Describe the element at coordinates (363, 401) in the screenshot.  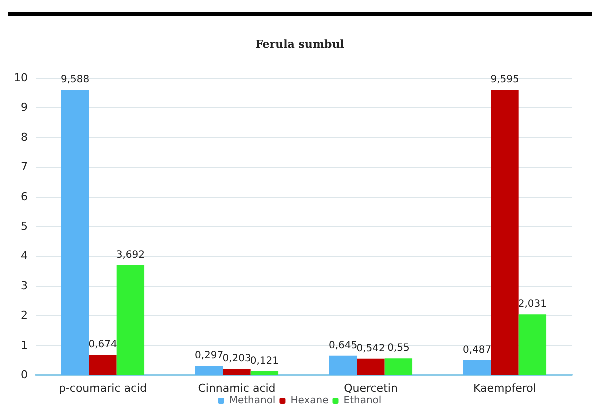
I see `legend-label: Ethanol` at that location.